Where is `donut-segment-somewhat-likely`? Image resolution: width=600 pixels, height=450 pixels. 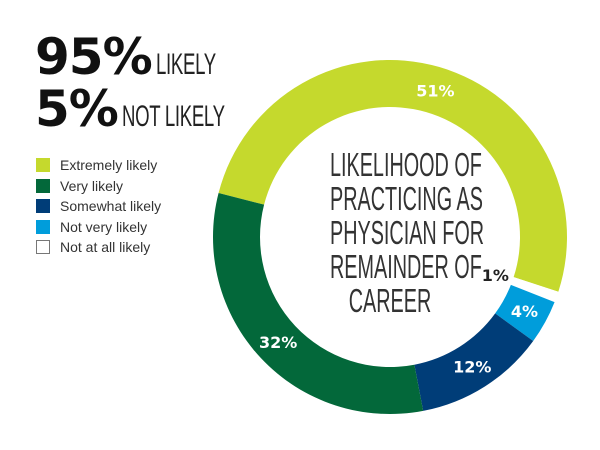 donut-segment-somewhat-likely is located at coordinates (474, 362).